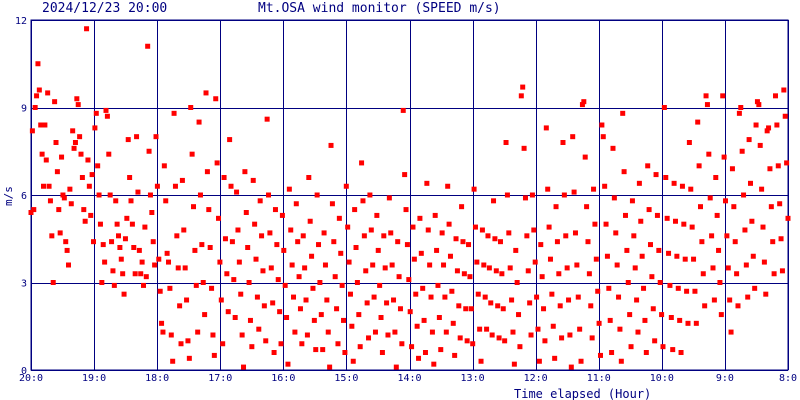 This screenshot has height=400, width=800. What do you see at coordinates (31, 378) in the screenshot?
I see `x-tick-label: 20:0` at bounding box center [31, 378].